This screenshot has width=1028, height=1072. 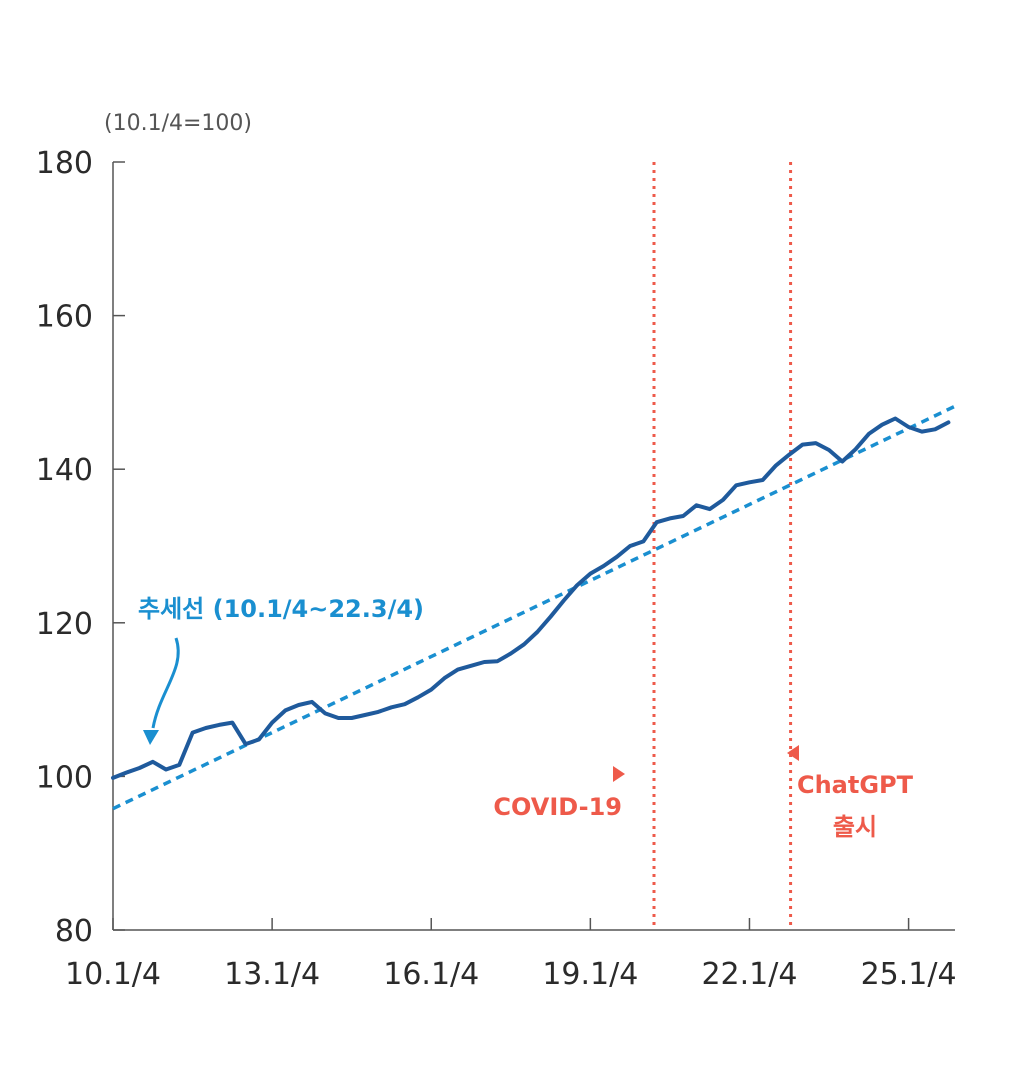 What do you see at coordinates (272, 974) in the screenshot?
I see `x-tick-label: 13.1/4` at bounding box center [272, 974].